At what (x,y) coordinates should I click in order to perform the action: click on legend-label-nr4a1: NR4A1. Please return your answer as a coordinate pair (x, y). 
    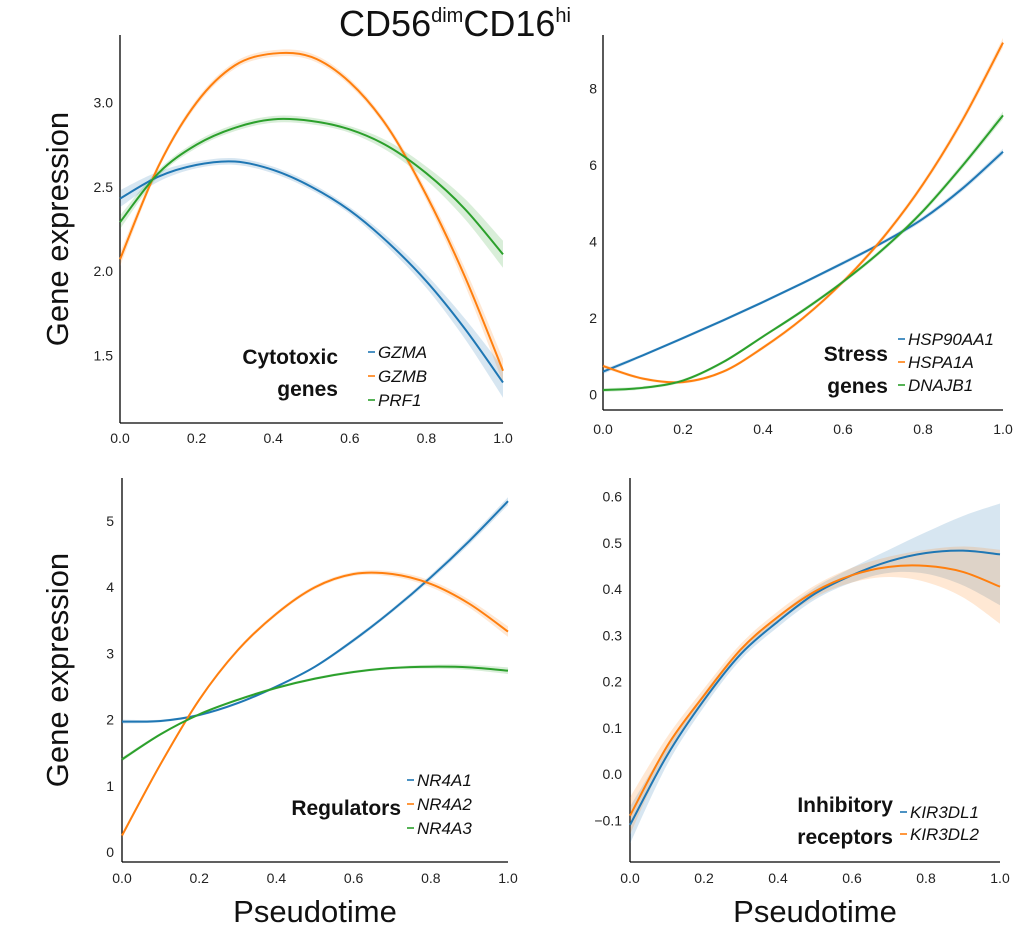
    Looking at the image, I should click on (444, 780).